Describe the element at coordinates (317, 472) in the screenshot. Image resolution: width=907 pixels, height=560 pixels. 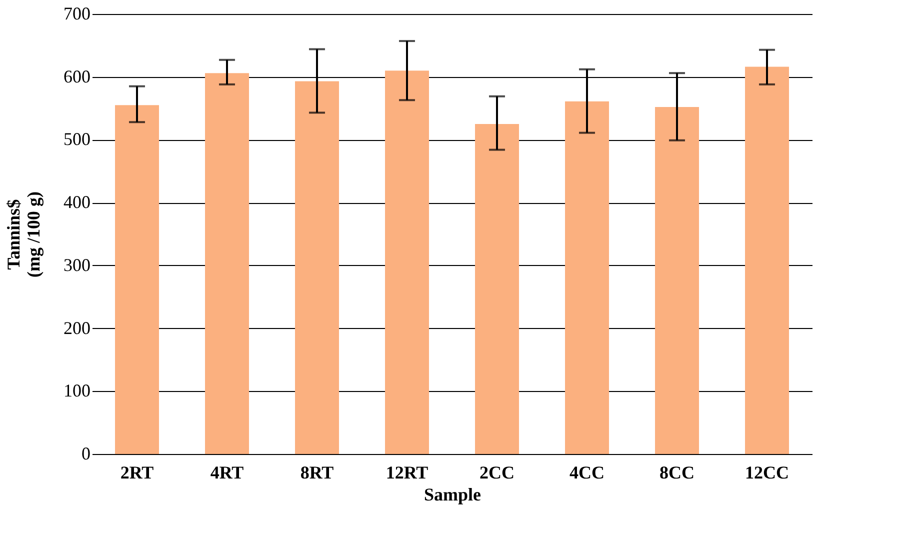
I see `x-tick-label: 8RT` at that location.